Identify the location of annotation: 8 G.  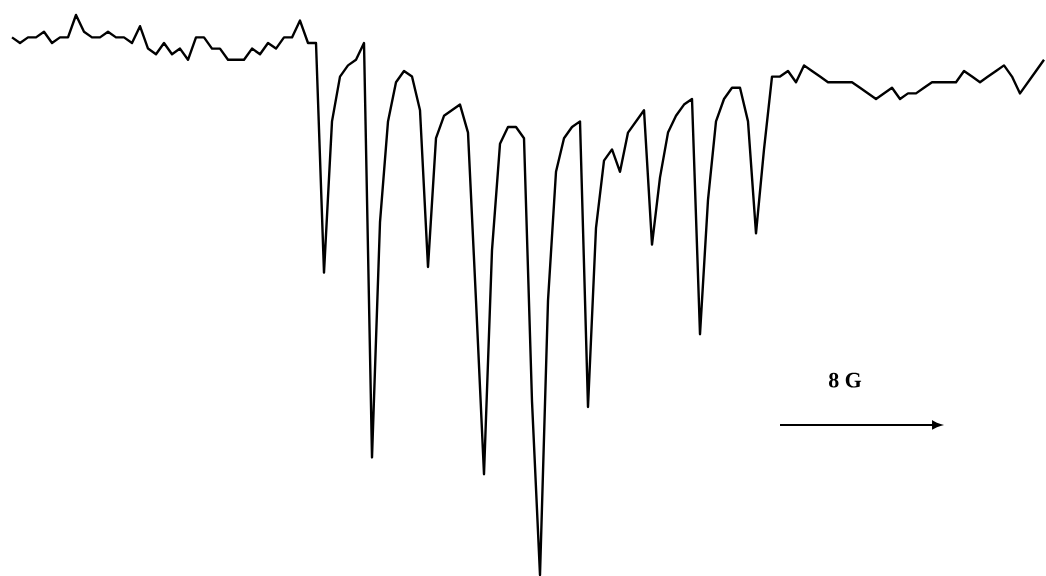
(845, 380).